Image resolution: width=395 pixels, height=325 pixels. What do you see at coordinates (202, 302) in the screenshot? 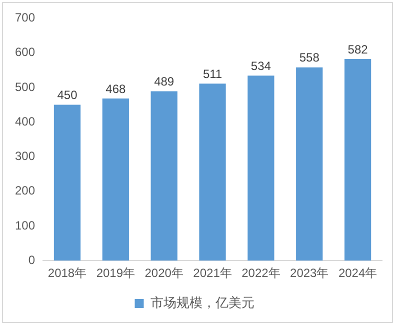
I see `legend-label: 市场规模，亿美元` at bounding box center [202, 302].